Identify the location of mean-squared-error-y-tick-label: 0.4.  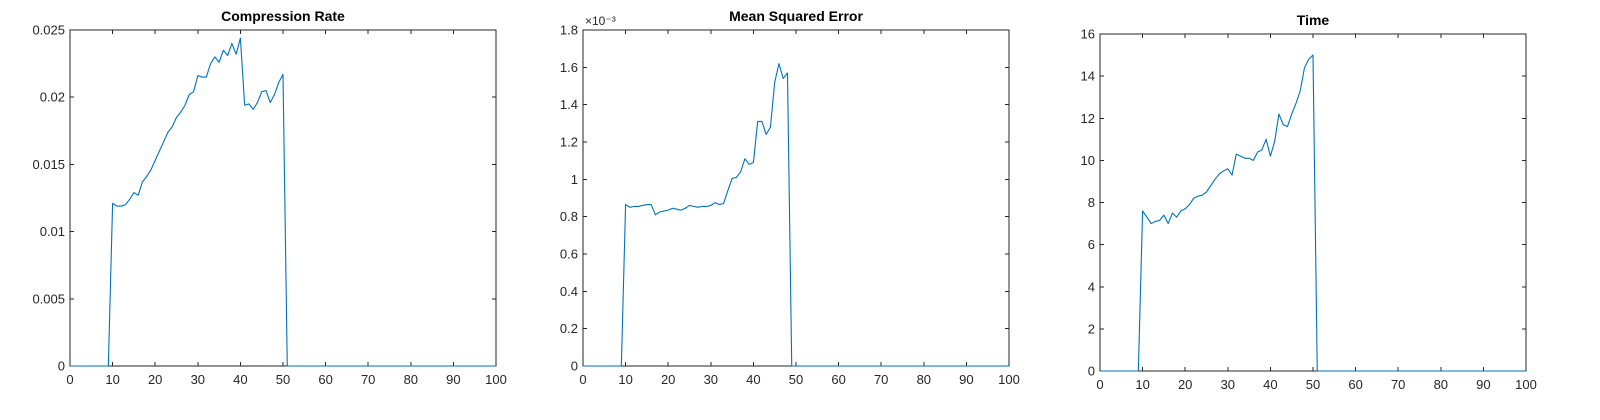
(569, 291).